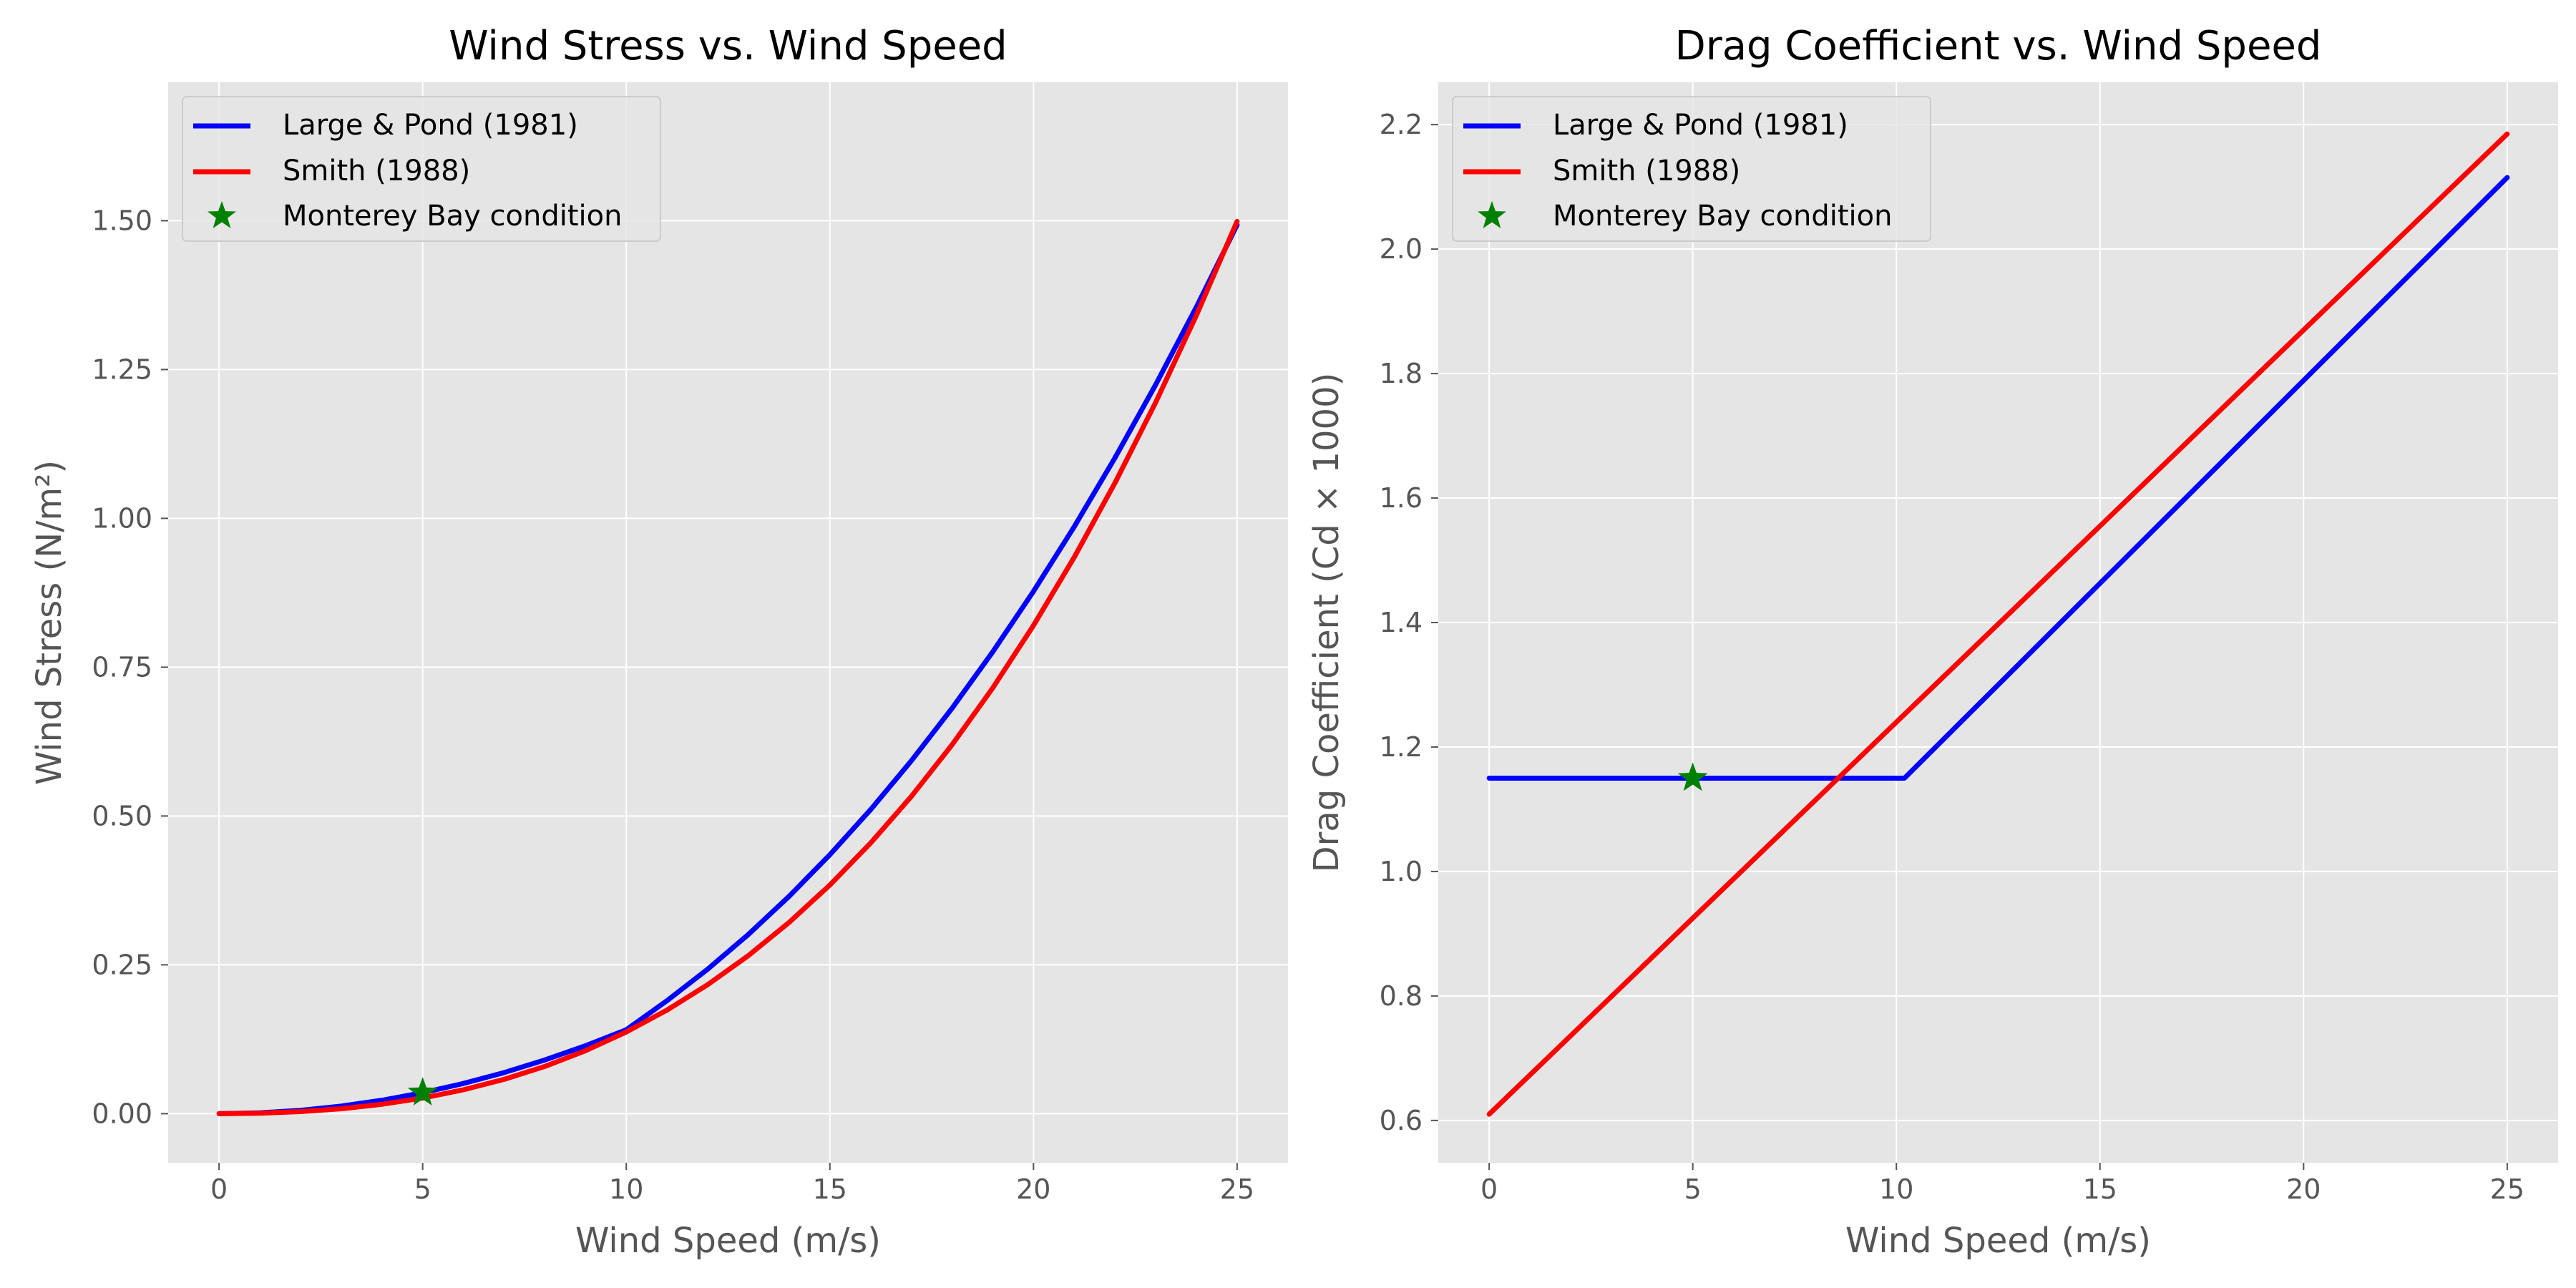 The width and height of the screenshot is (2576, 1288). I want to click on y-tick-label: 1.8, so click(1401, 373).